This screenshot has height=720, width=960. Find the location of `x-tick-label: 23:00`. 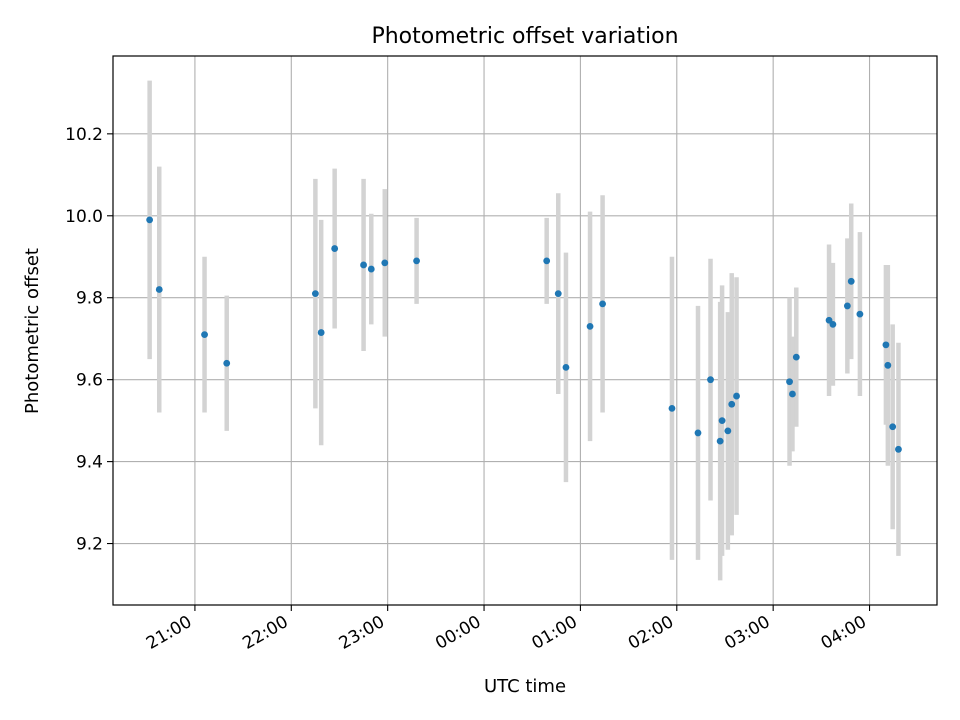

x-tick-label: 23:00 is located at coordinates (362, 633).